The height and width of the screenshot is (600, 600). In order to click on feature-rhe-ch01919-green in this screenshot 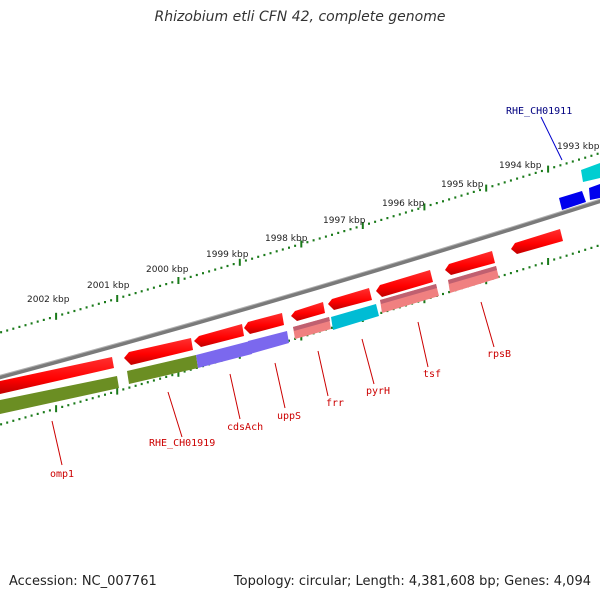, I will do `click(162, 369)`.